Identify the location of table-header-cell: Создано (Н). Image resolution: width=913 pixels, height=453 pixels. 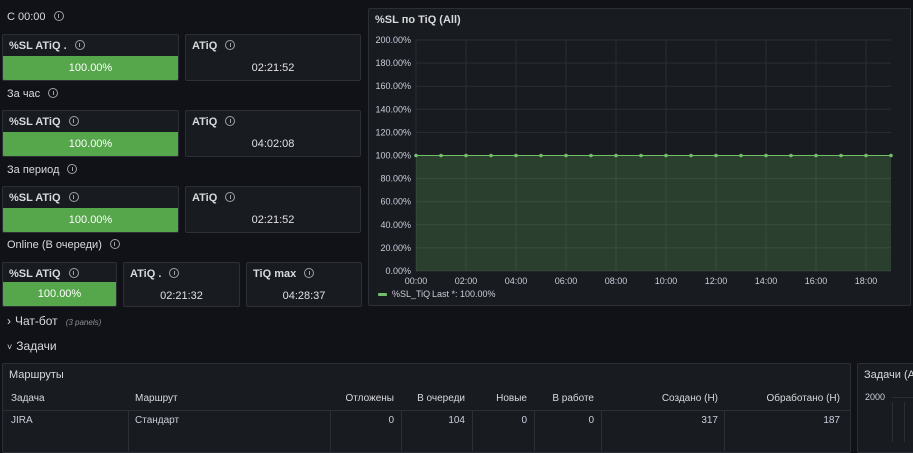
(689, 398).